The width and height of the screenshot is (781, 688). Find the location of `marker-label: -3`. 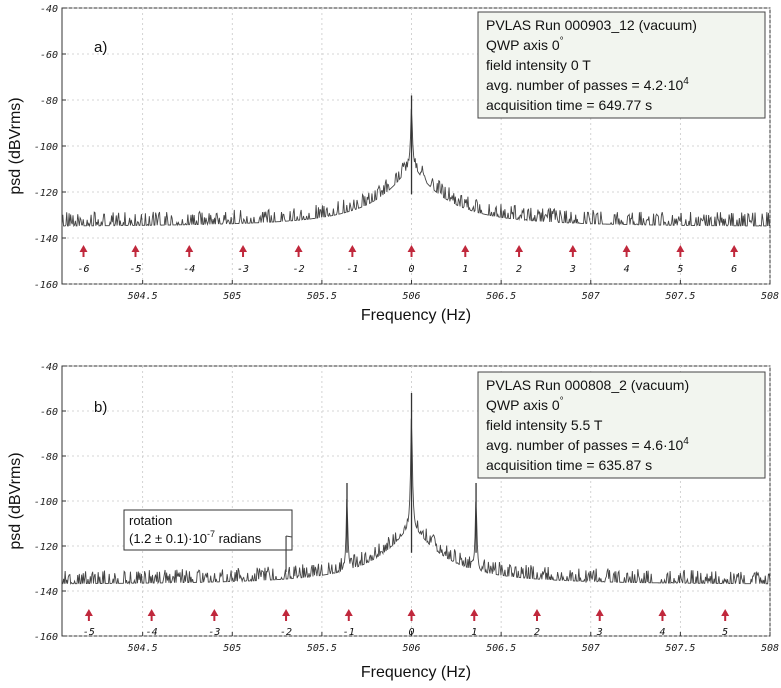

marker-label: -3 is located at coordinates (243, 269).